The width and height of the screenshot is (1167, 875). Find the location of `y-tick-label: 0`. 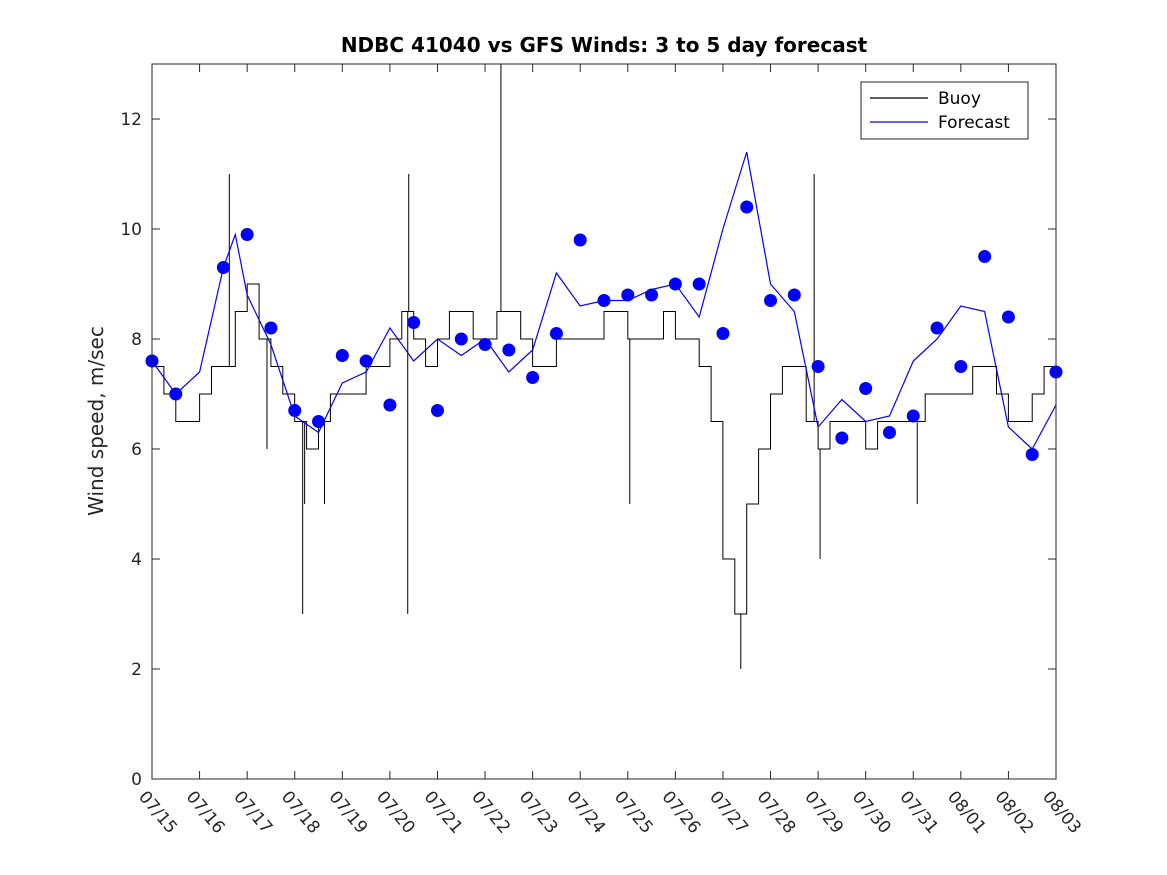

y-tick-label: 0 is located at coordinates (136, 780).